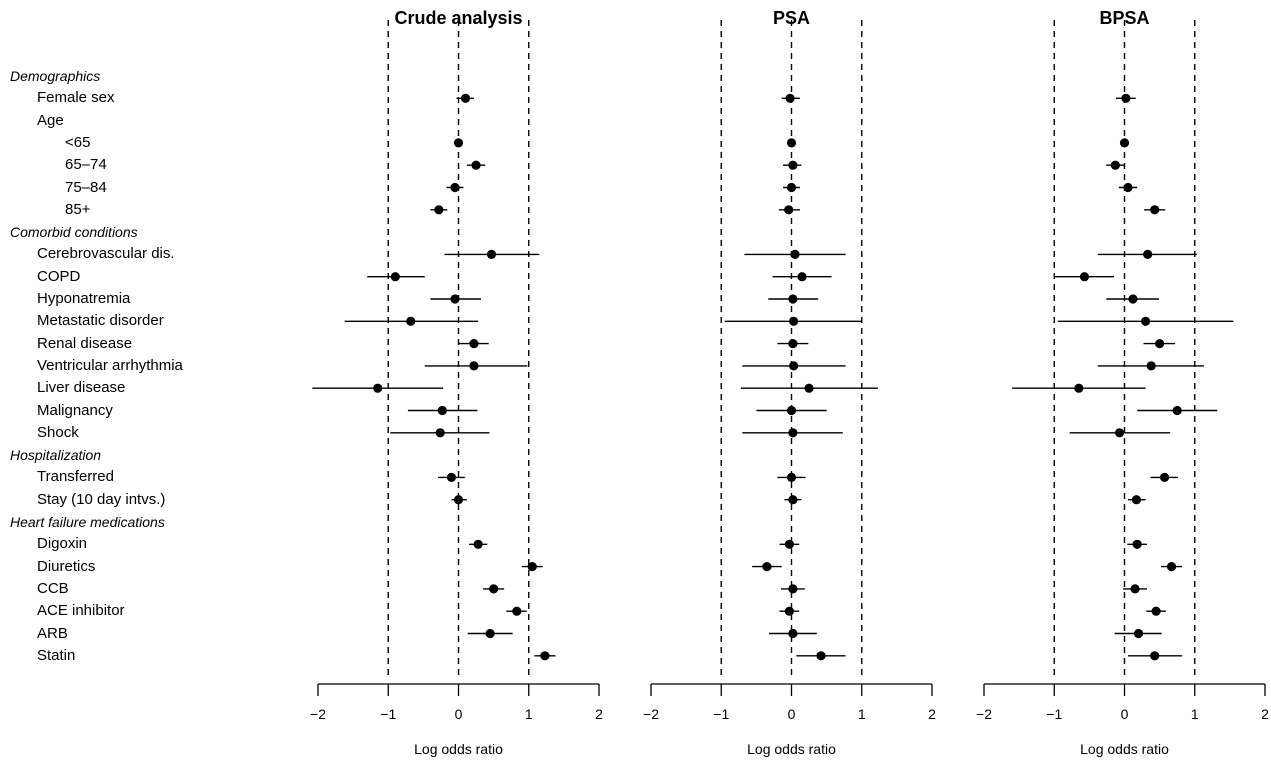 This screenshot has width=1271, height=764. Describe the element at coordinates (52, 633) in the screenshot. I see `row-label: ARB` at that location.